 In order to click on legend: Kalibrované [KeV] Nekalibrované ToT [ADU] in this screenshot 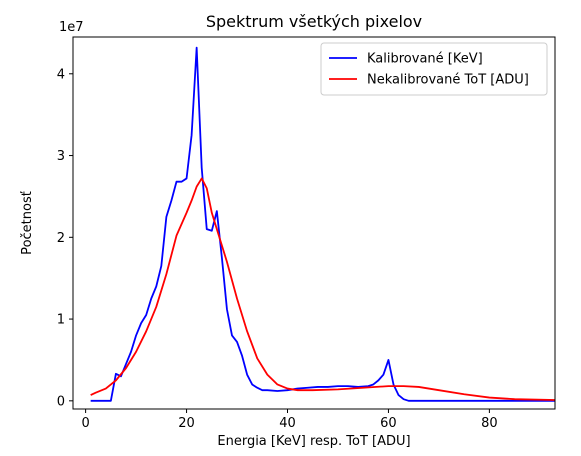, I will do `click(434, 69)`.